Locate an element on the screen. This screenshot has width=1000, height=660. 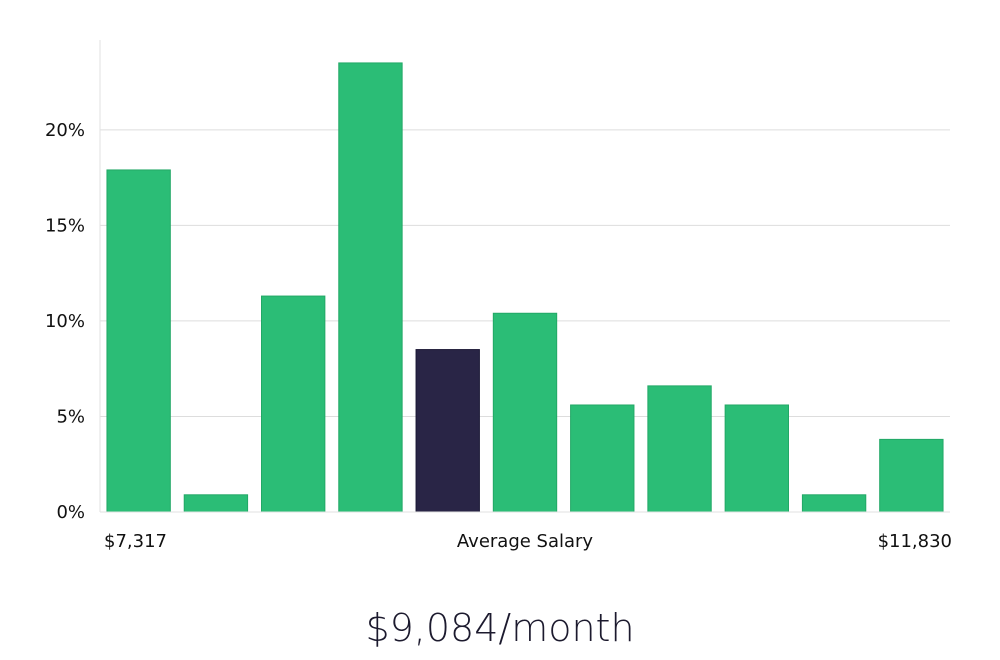
x-label-min: $7,317 is located at coordinates (135, 541).